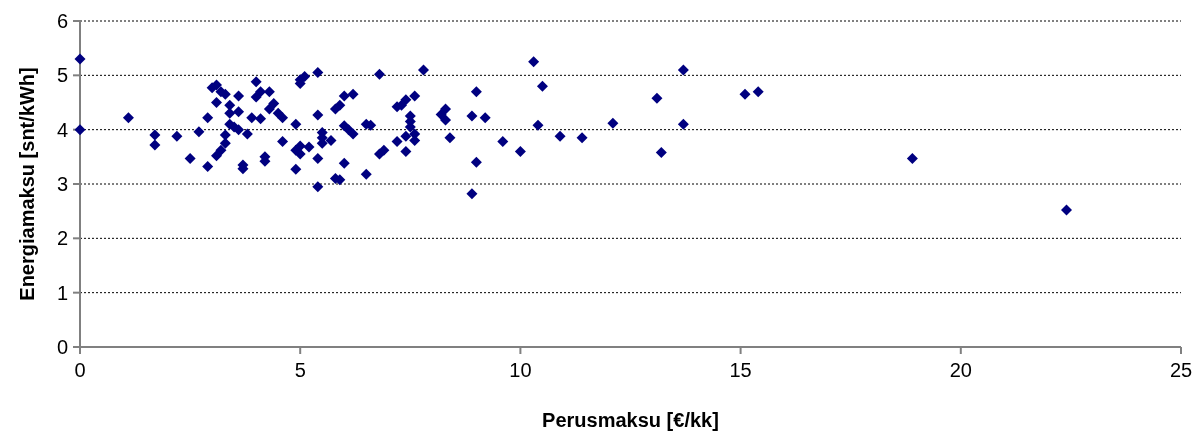 Image resolution: width=1203 pixels, height=439 pixels. I want to click on y-tick-label: 4, so click(62, 129).